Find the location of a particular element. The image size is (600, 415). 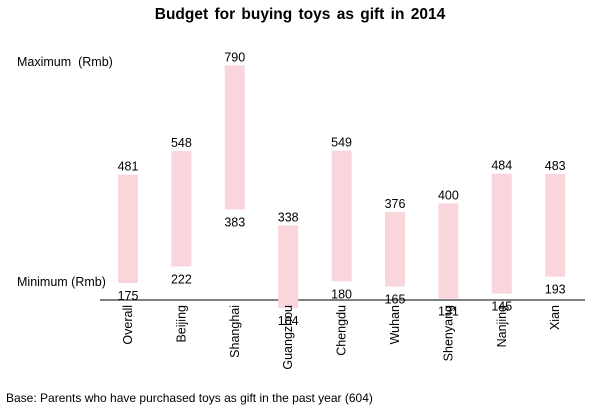

max-label-wuhan: 376 is located at coordinates (395, 204).